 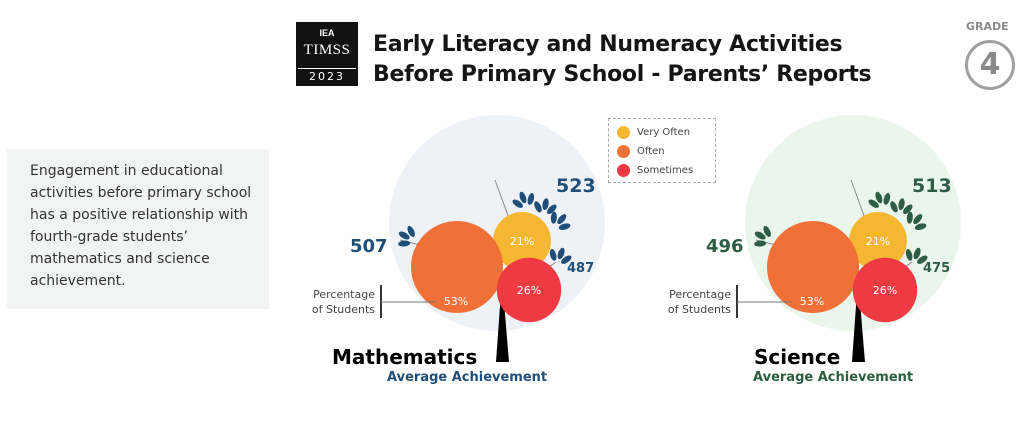 What do you see at coordinates (651, 151) in the screenshot?
I see `legend-label: Often` at bounding box center [651, 151].